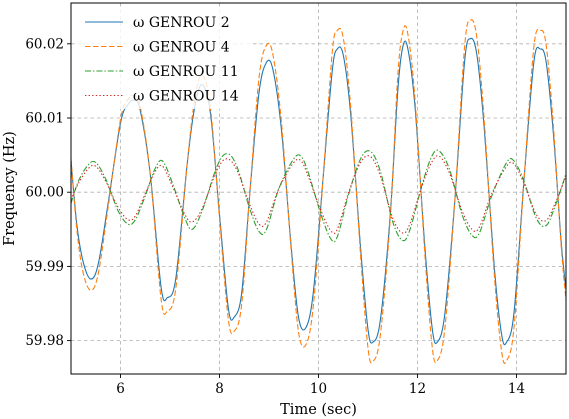 The height and width of the screenshot is (419, 569). Describe the element at coordinates (186, 72) in the screenshot. I see `legend-label-3: ω GENROU 11` at that location.